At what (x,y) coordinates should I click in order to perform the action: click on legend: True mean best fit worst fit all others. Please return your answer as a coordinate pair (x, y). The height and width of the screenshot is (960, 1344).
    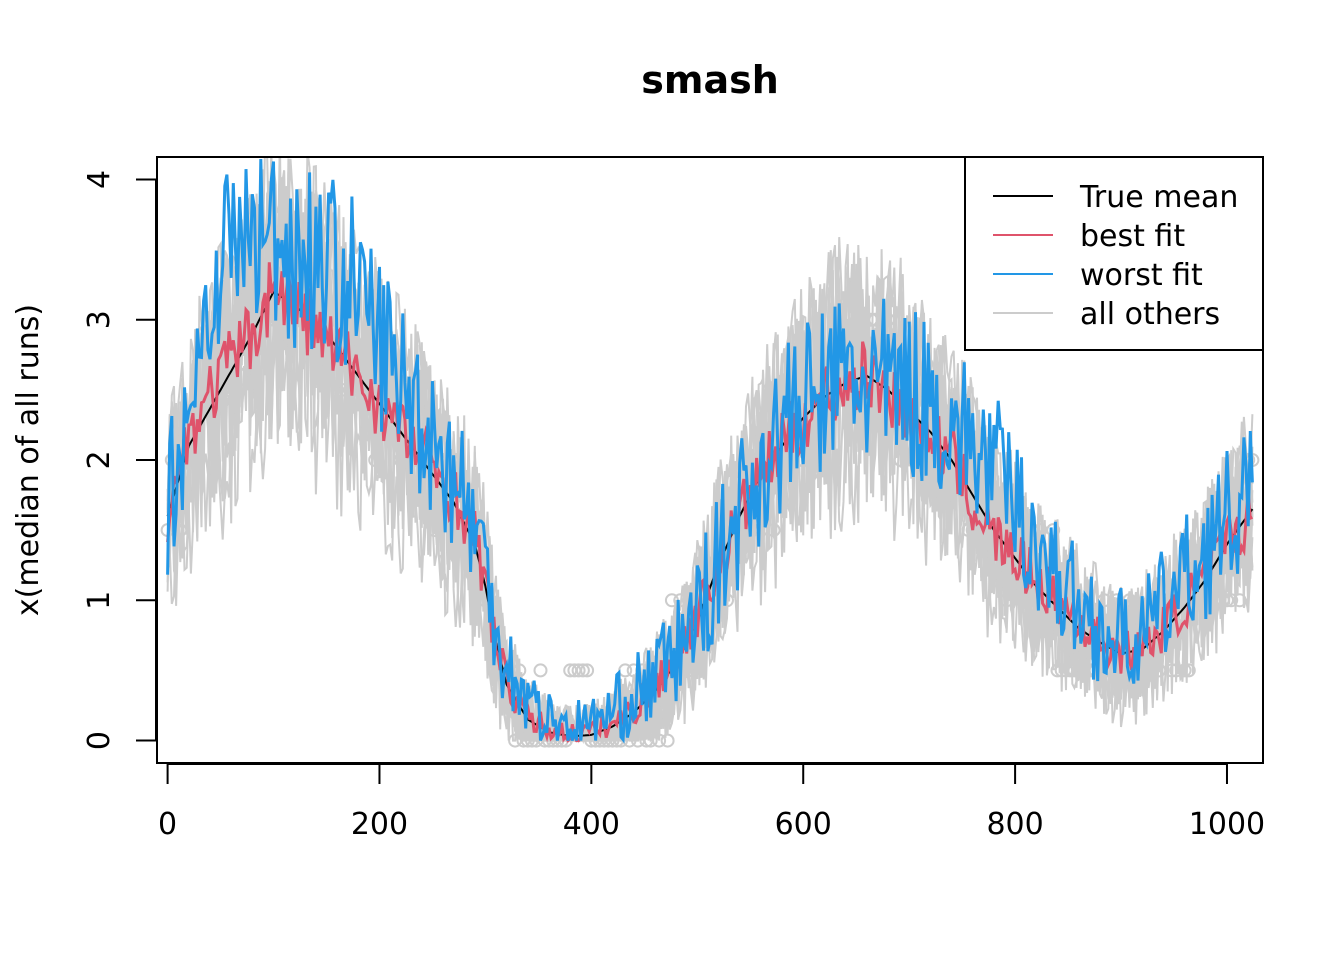
    Looking at the image, I should click on (1114, 253).